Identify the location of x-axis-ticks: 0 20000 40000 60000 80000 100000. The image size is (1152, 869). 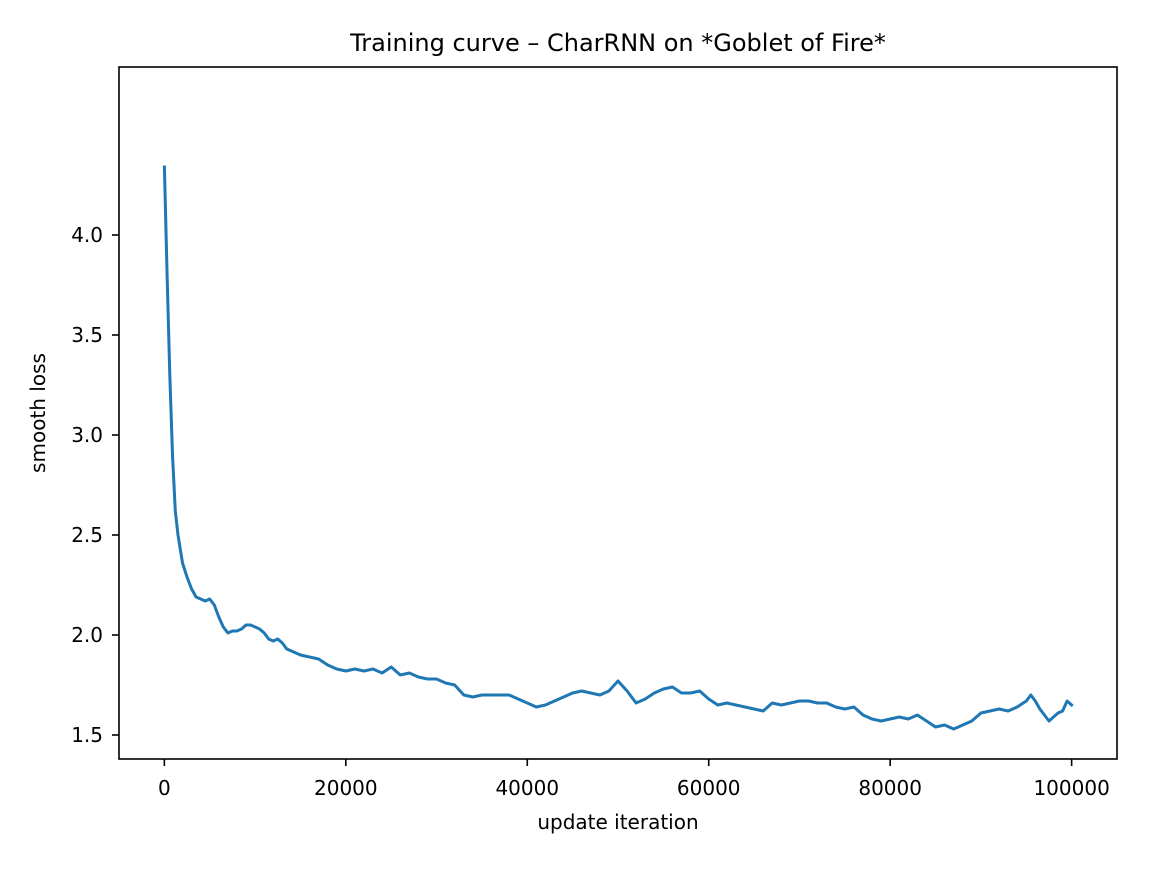
(634, 779).